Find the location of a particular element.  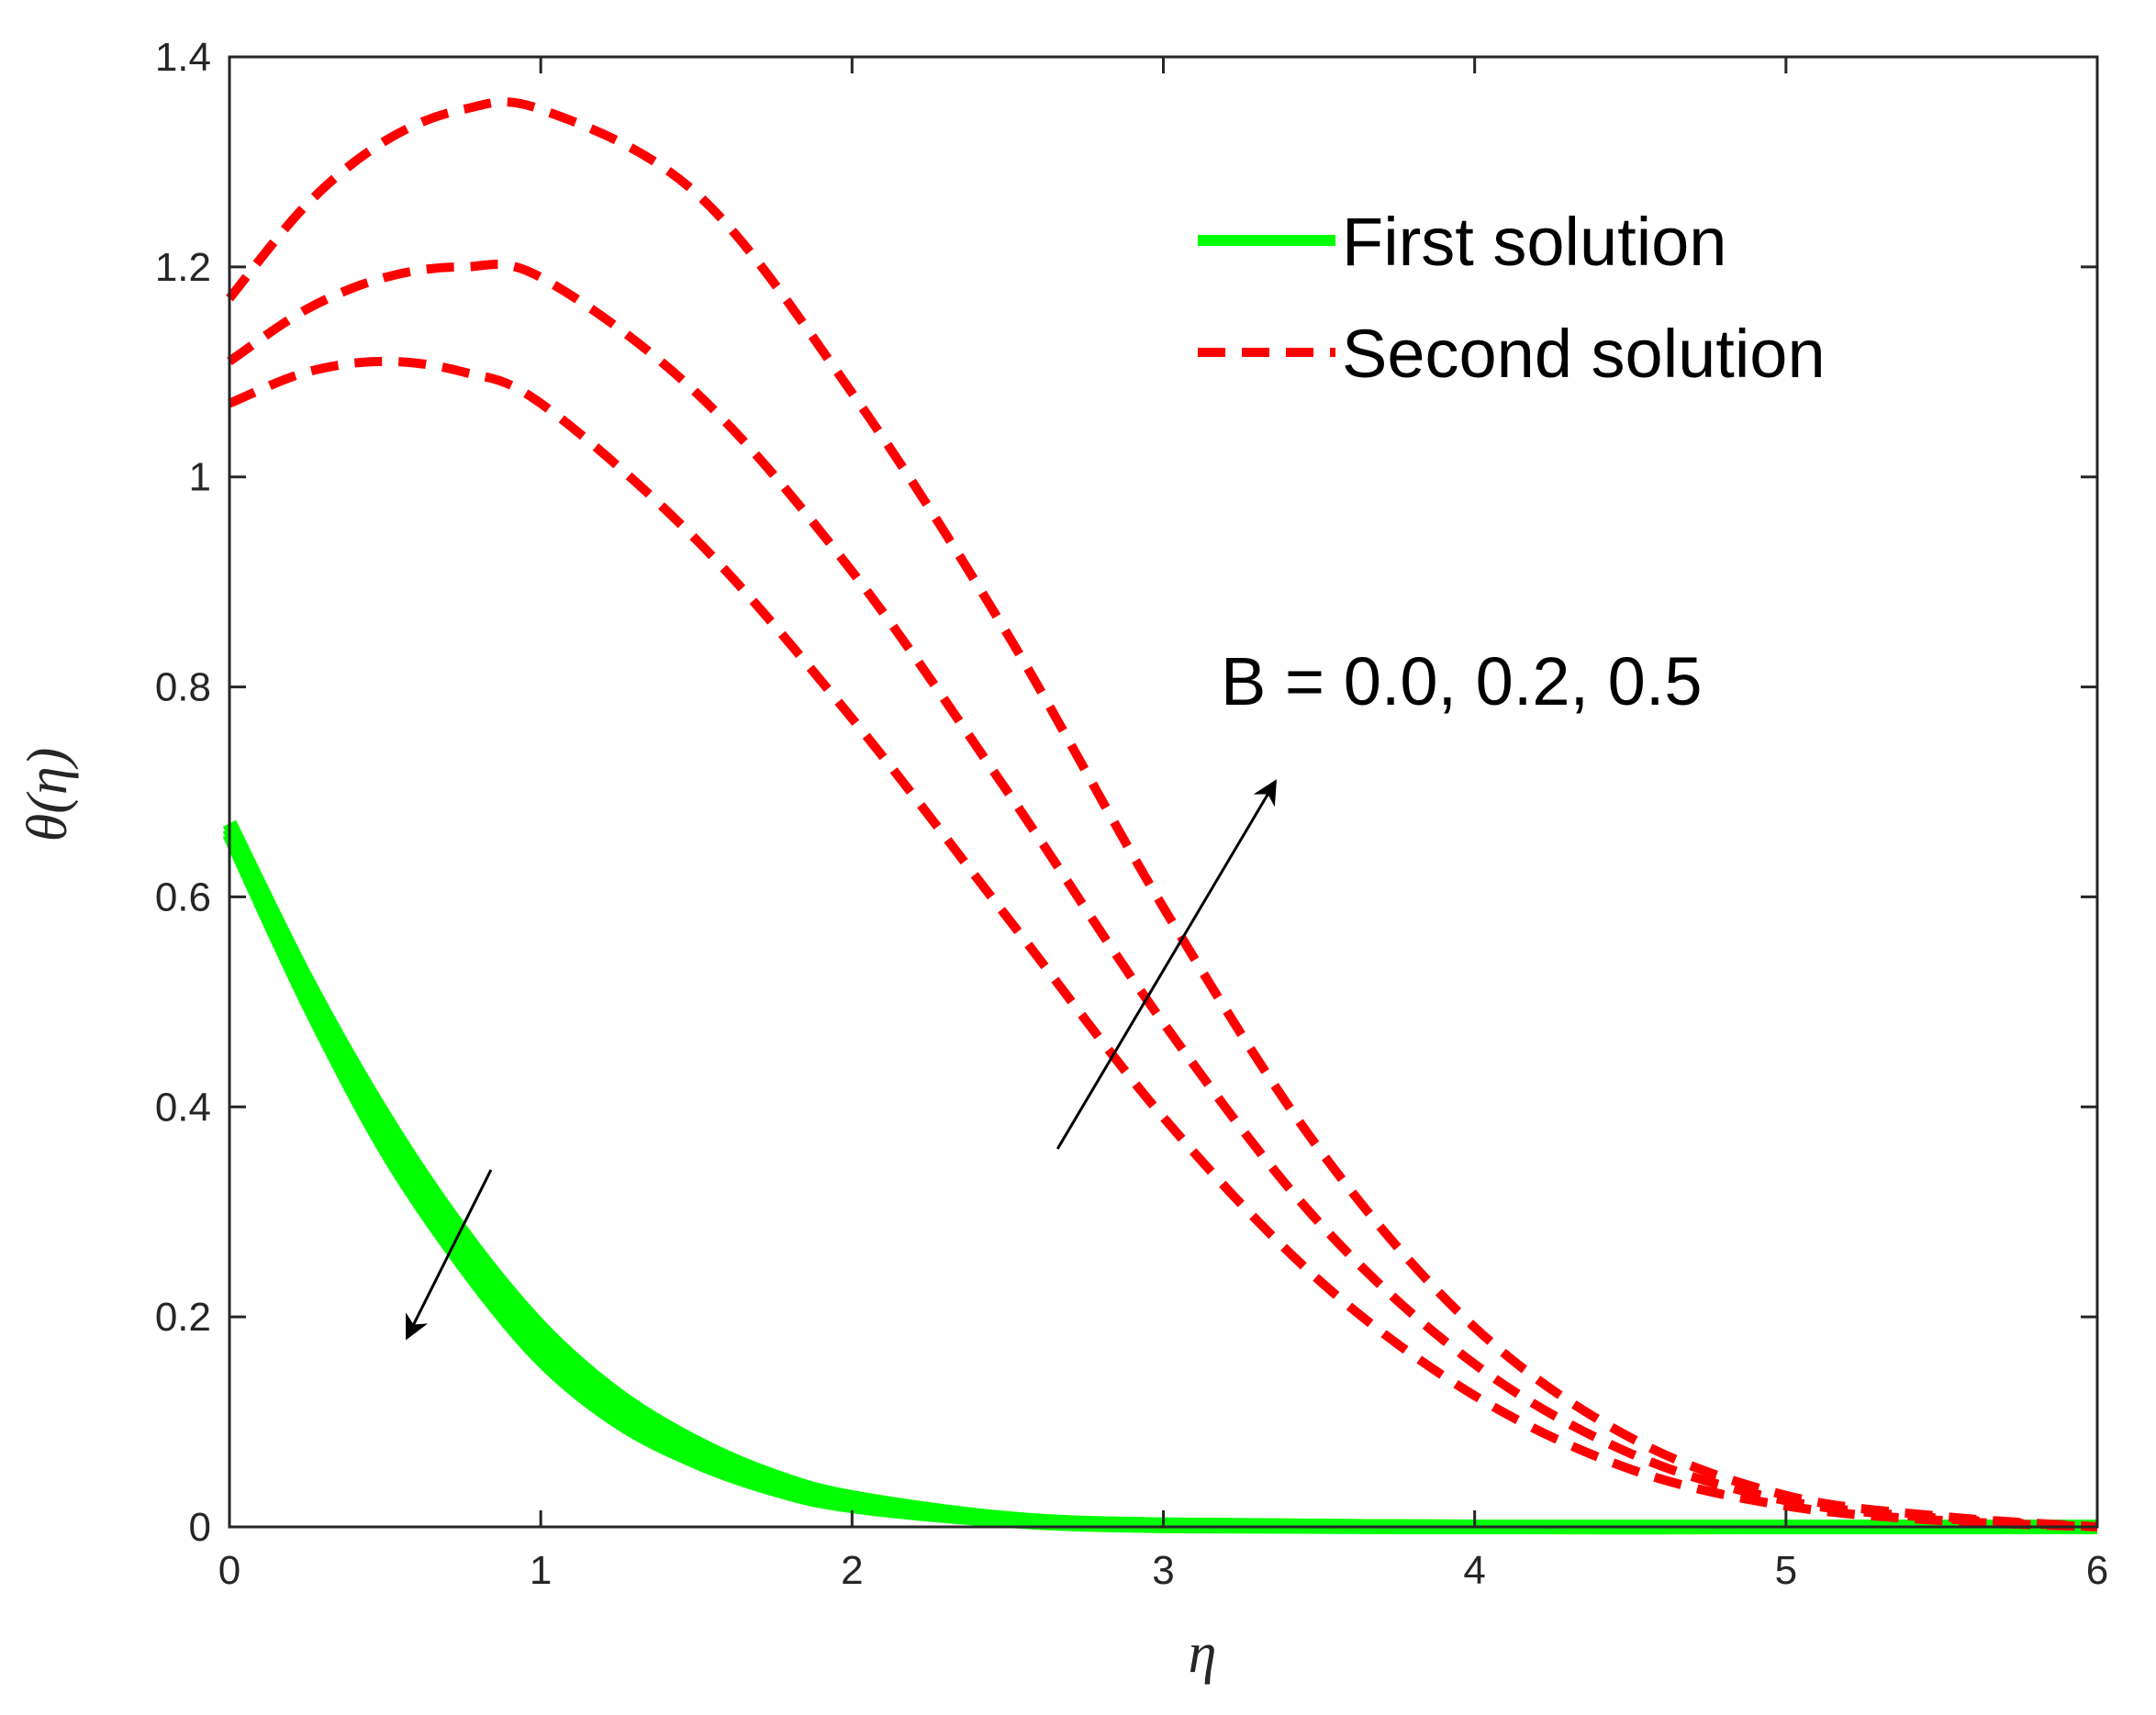

first-solution-trend-arrow is located at coordinates (449, 1255).